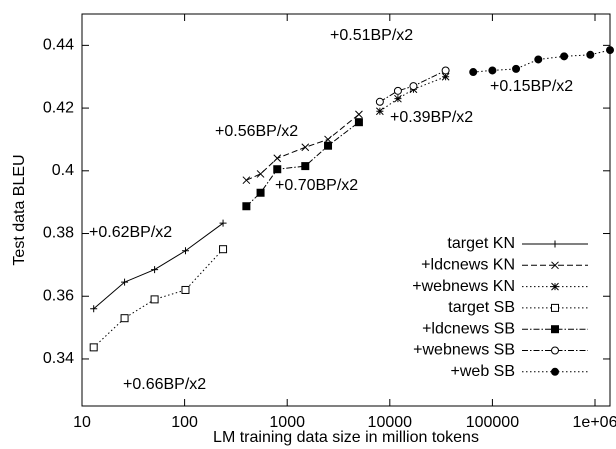 The image size is (616, 449). What do you see at coordinates (390, 422) in the screenshot?
I see `x-tick-label: 10000` at bounding box center [390, 422].